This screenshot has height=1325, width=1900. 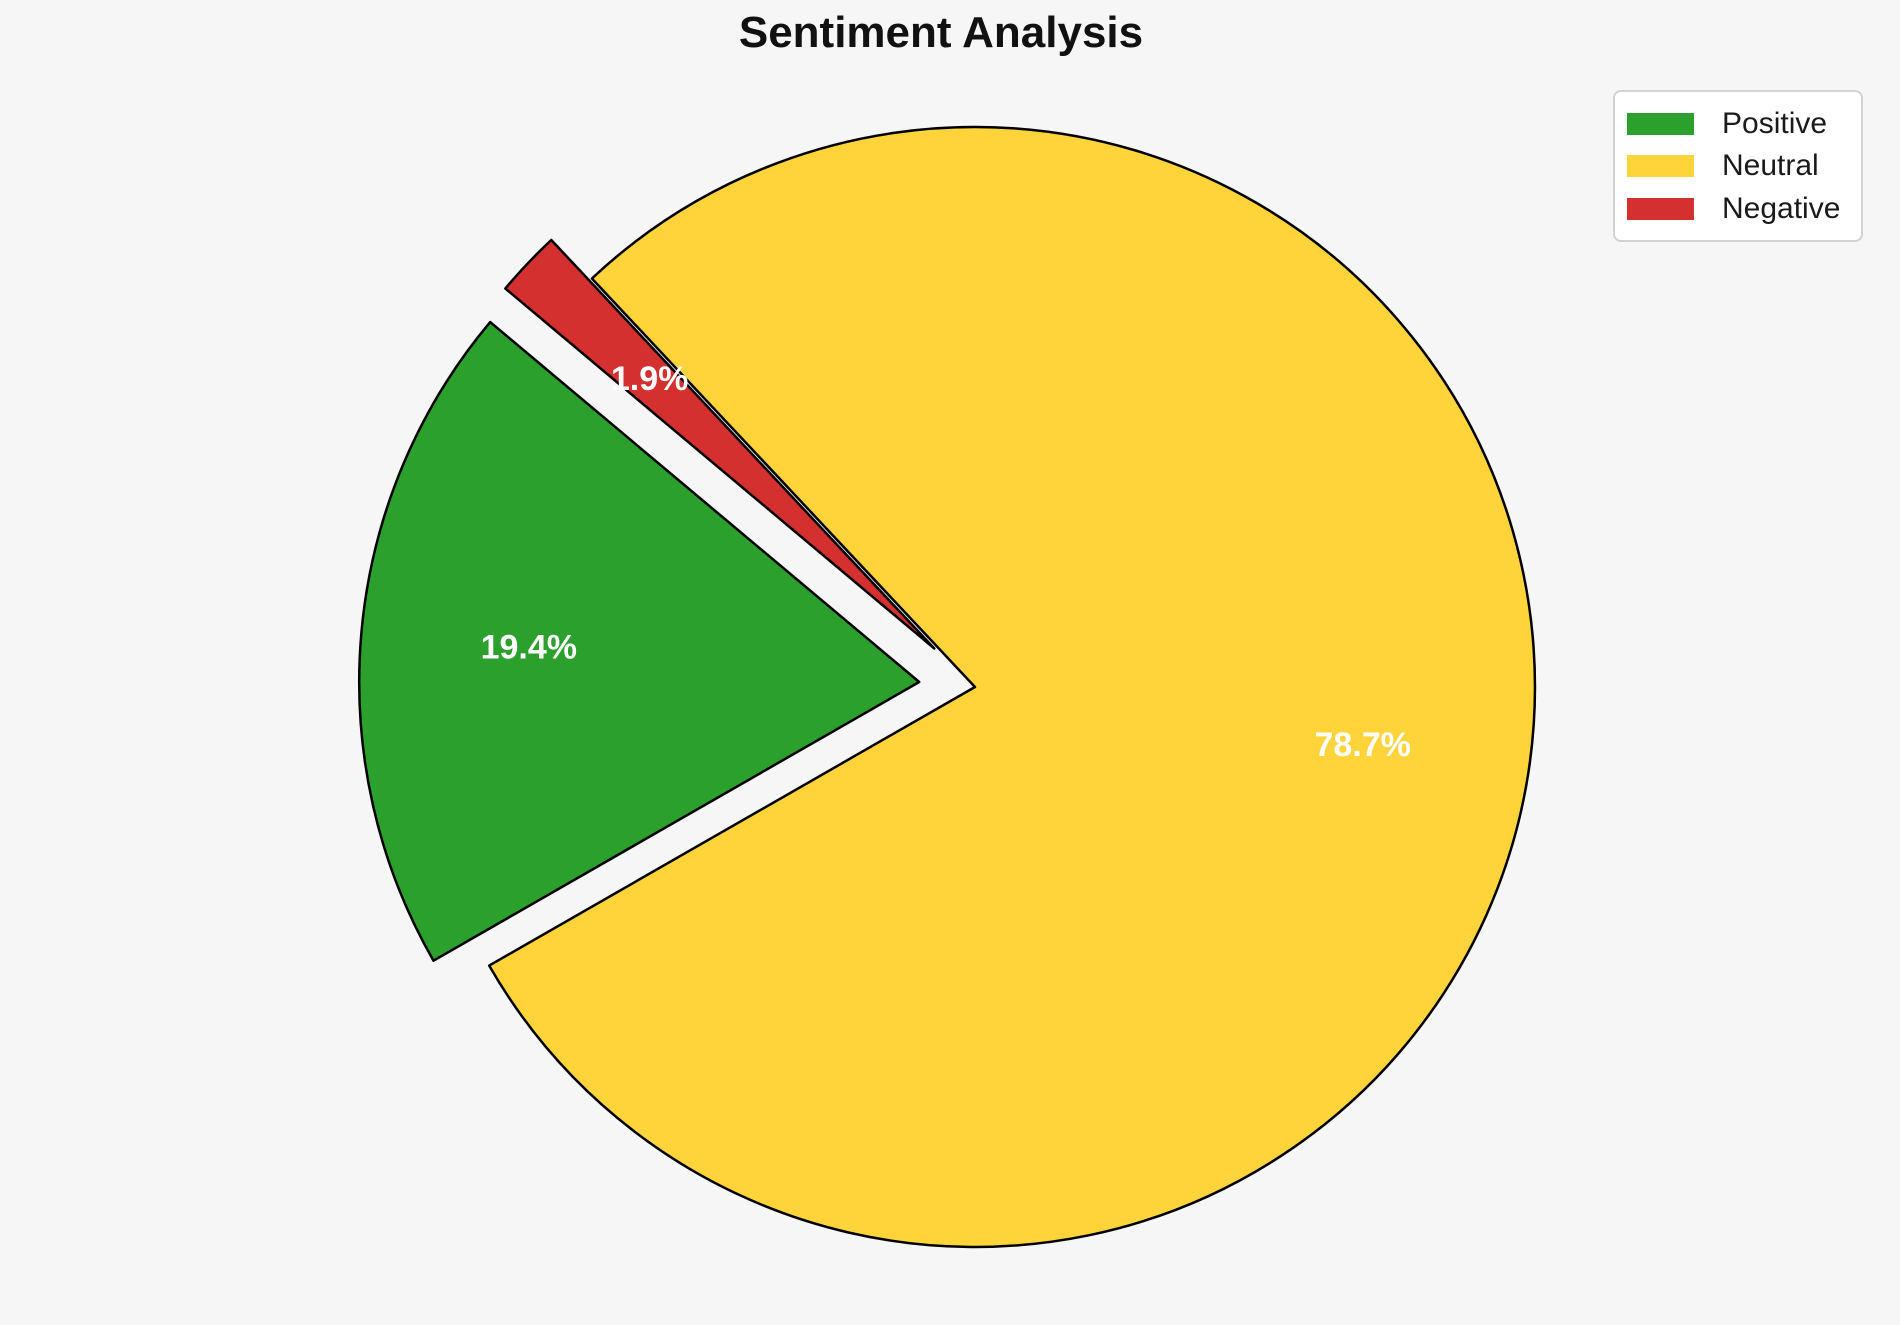 I want to click on legend-item: Positive, so click(x=1738, y=123).